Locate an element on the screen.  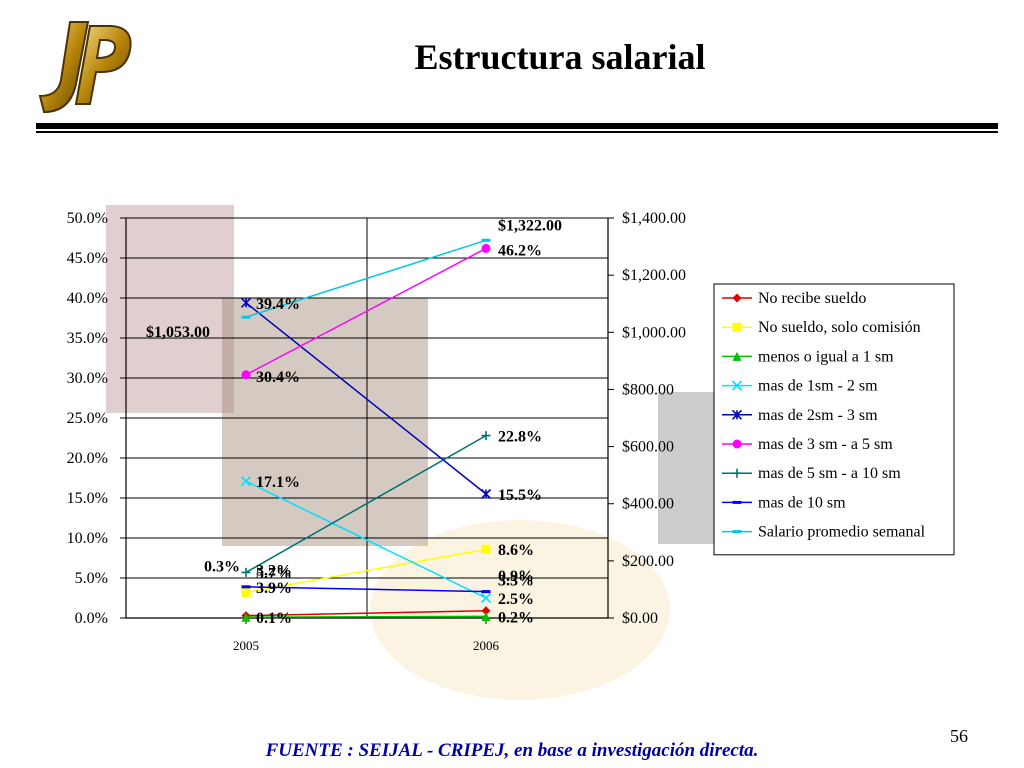
left-axis-tick-label: 5.0% is located at coordinates (91, 578).